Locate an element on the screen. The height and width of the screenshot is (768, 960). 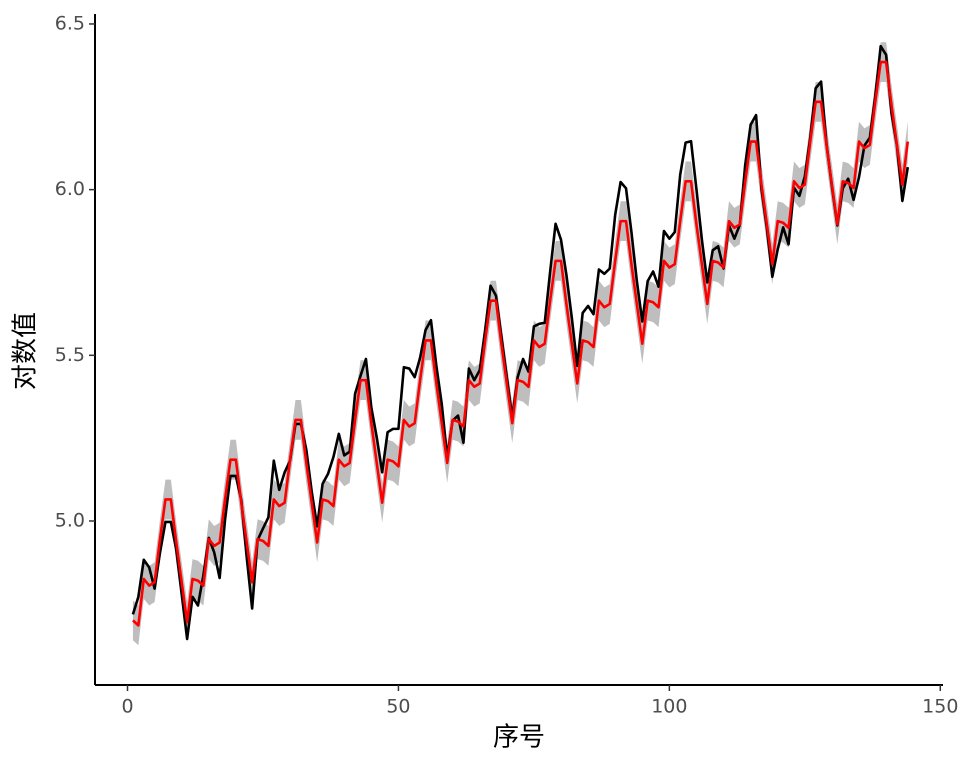
x-tick-label: 0 is located at coordinates (127, 707).